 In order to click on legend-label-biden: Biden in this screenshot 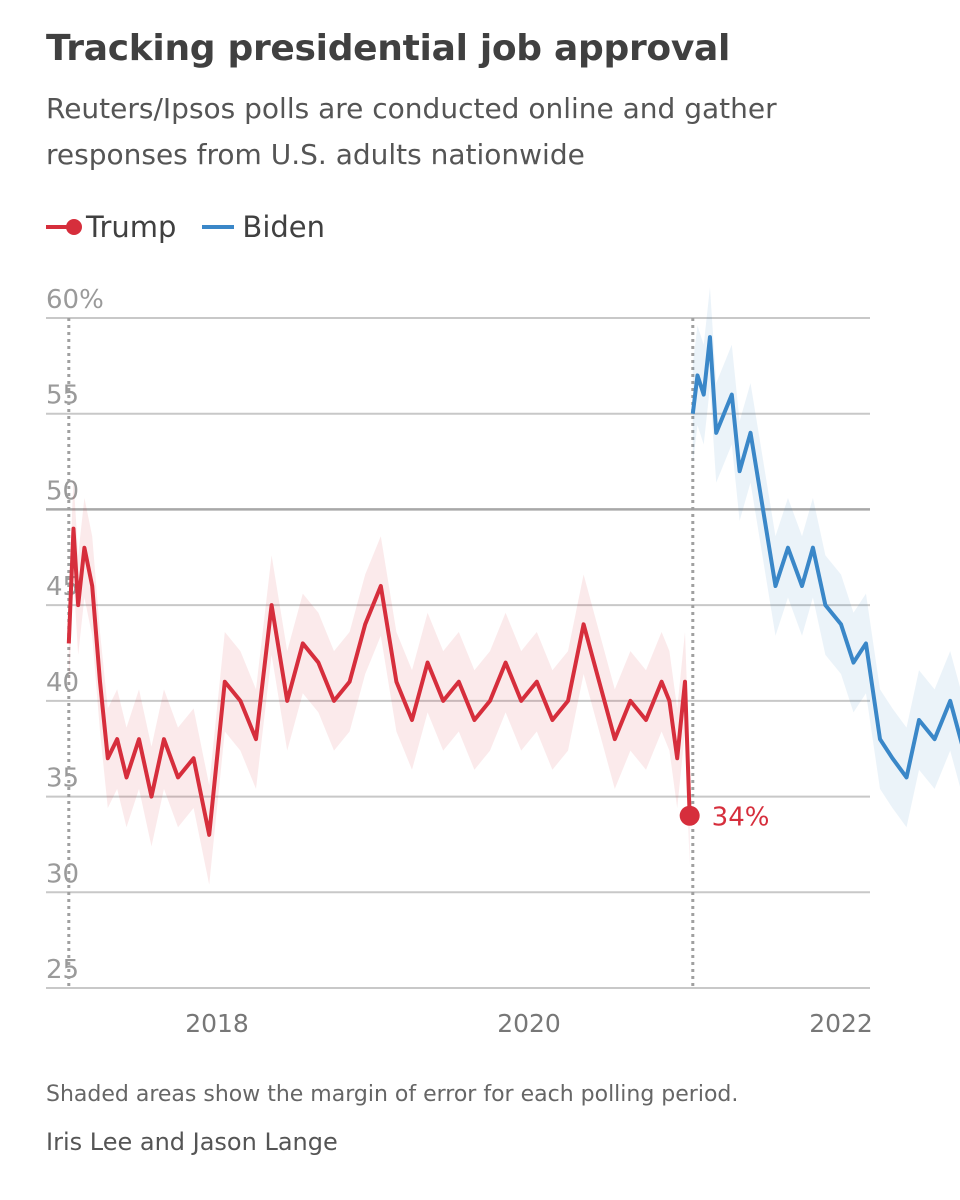, I will do `click(284, 227)`.